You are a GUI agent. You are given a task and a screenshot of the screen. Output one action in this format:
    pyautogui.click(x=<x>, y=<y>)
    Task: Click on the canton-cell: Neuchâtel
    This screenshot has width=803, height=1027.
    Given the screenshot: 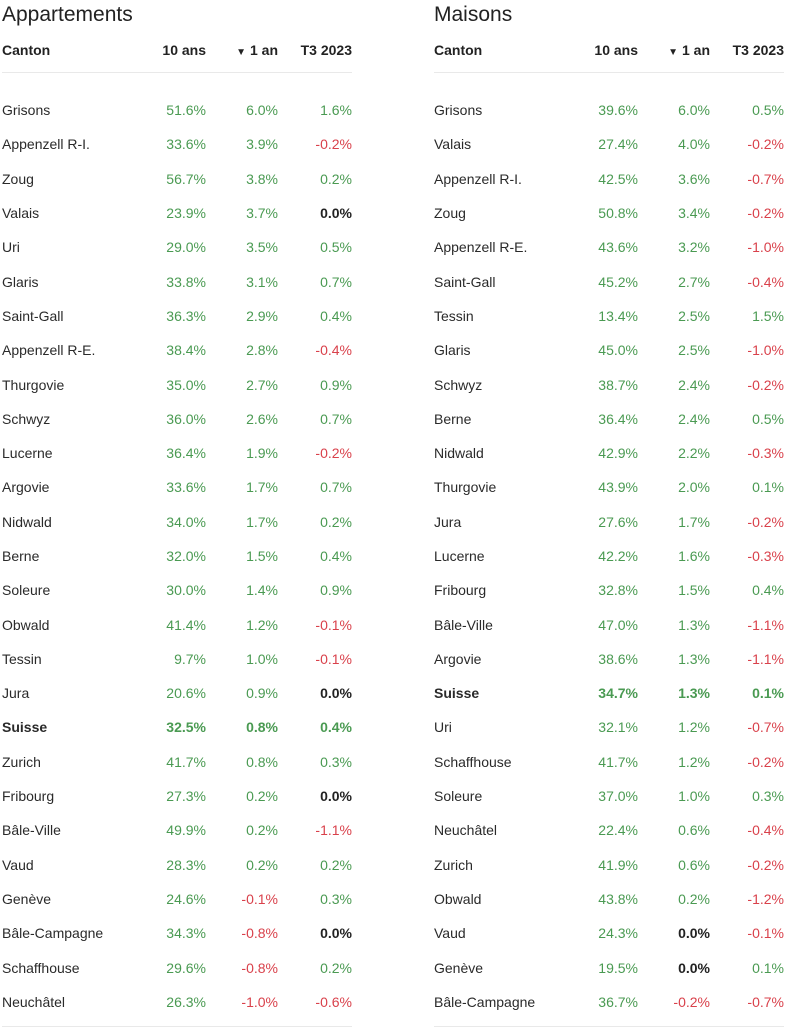 What is the action you would take?
    pyautogui.click(x=466, y=830)
    